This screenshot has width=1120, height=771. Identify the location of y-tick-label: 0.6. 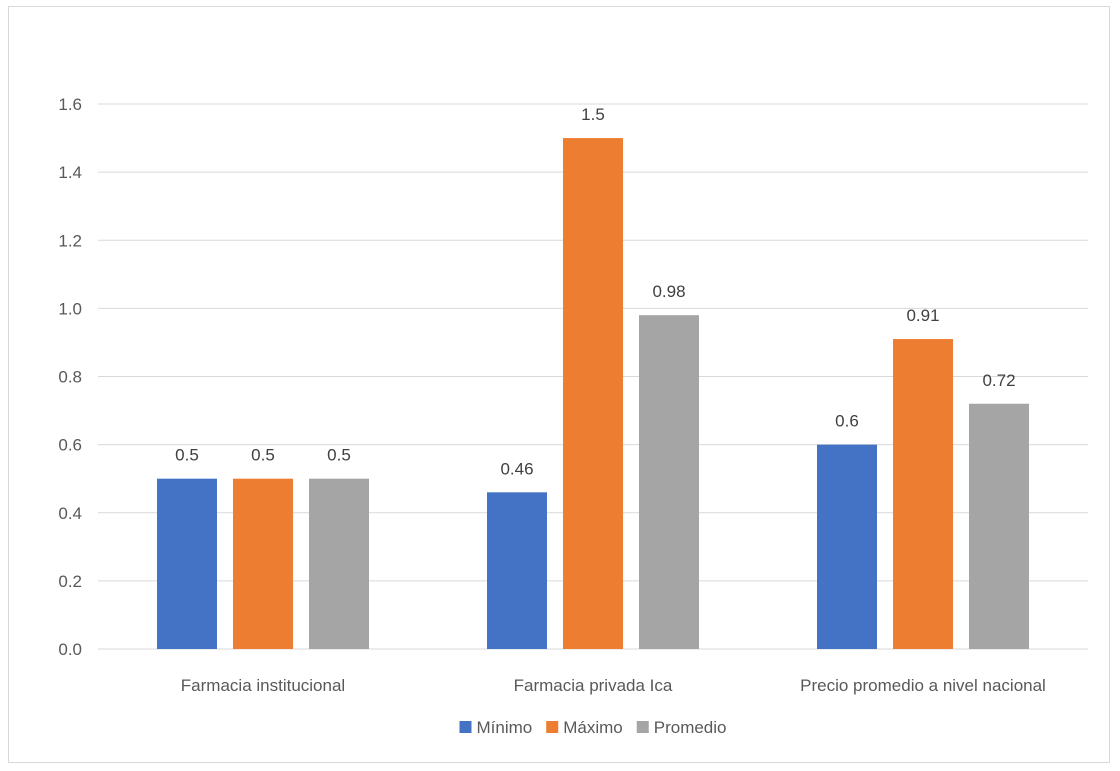
(70, 445).